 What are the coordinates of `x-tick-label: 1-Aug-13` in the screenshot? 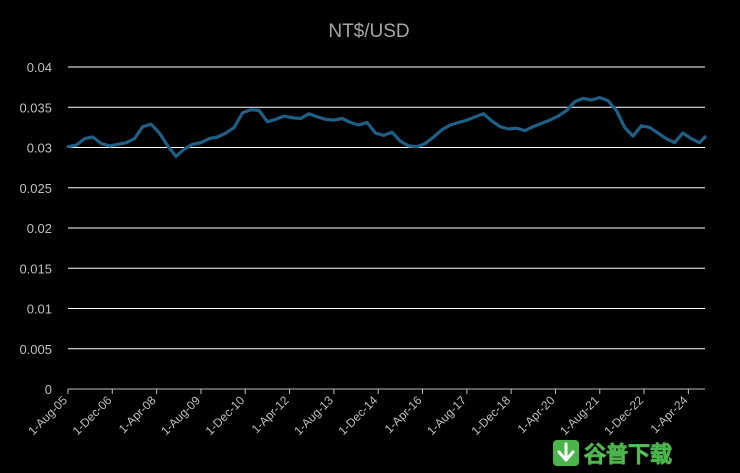 It's located at (313, 415).